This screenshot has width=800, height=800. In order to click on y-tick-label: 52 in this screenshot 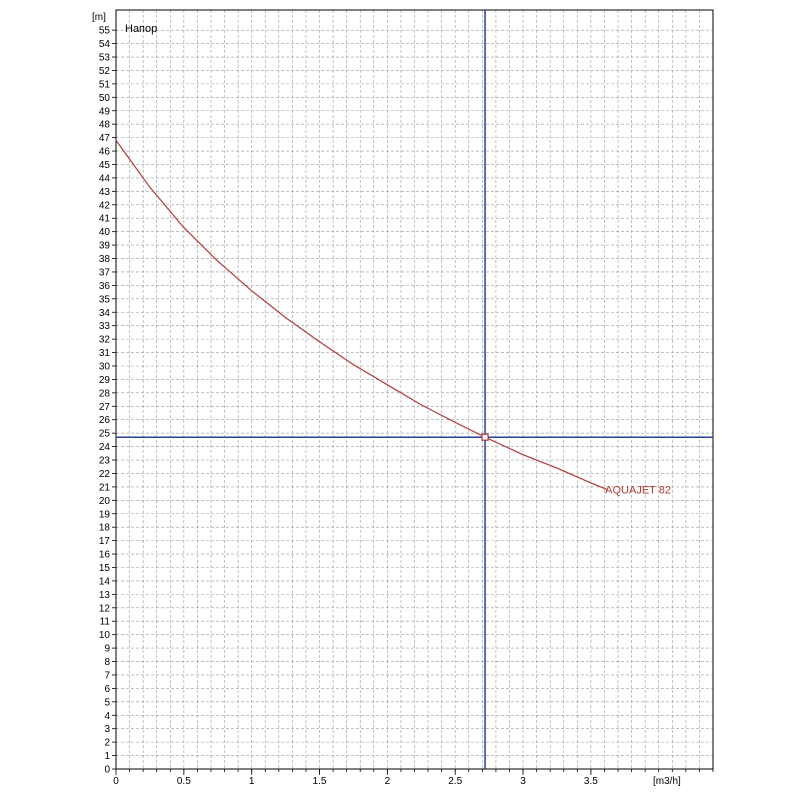, I will do `click(105, 71)`.